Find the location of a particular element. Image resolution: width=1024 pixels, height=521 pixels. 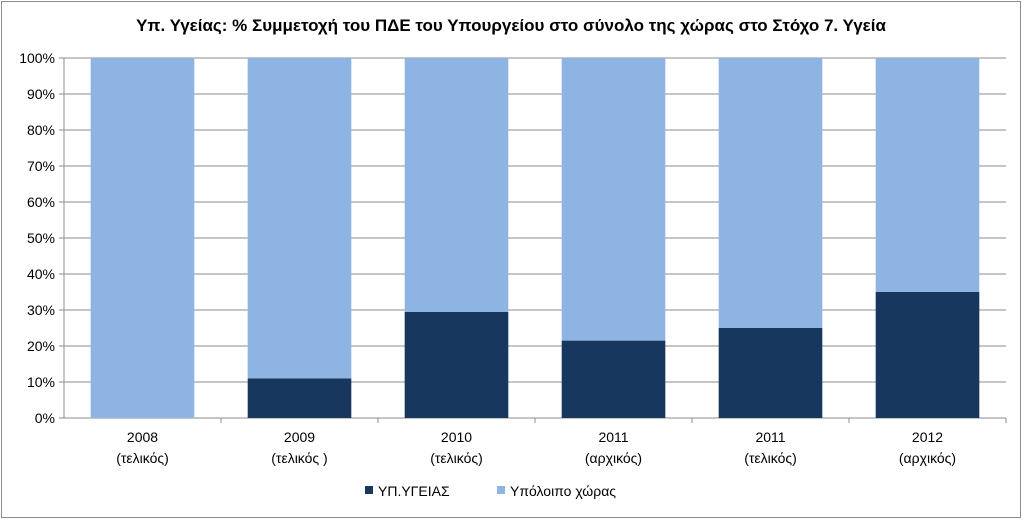

legend-label: ΥΠ.ΥΓΕΙΑΣ is located at coordinates (414, 491).